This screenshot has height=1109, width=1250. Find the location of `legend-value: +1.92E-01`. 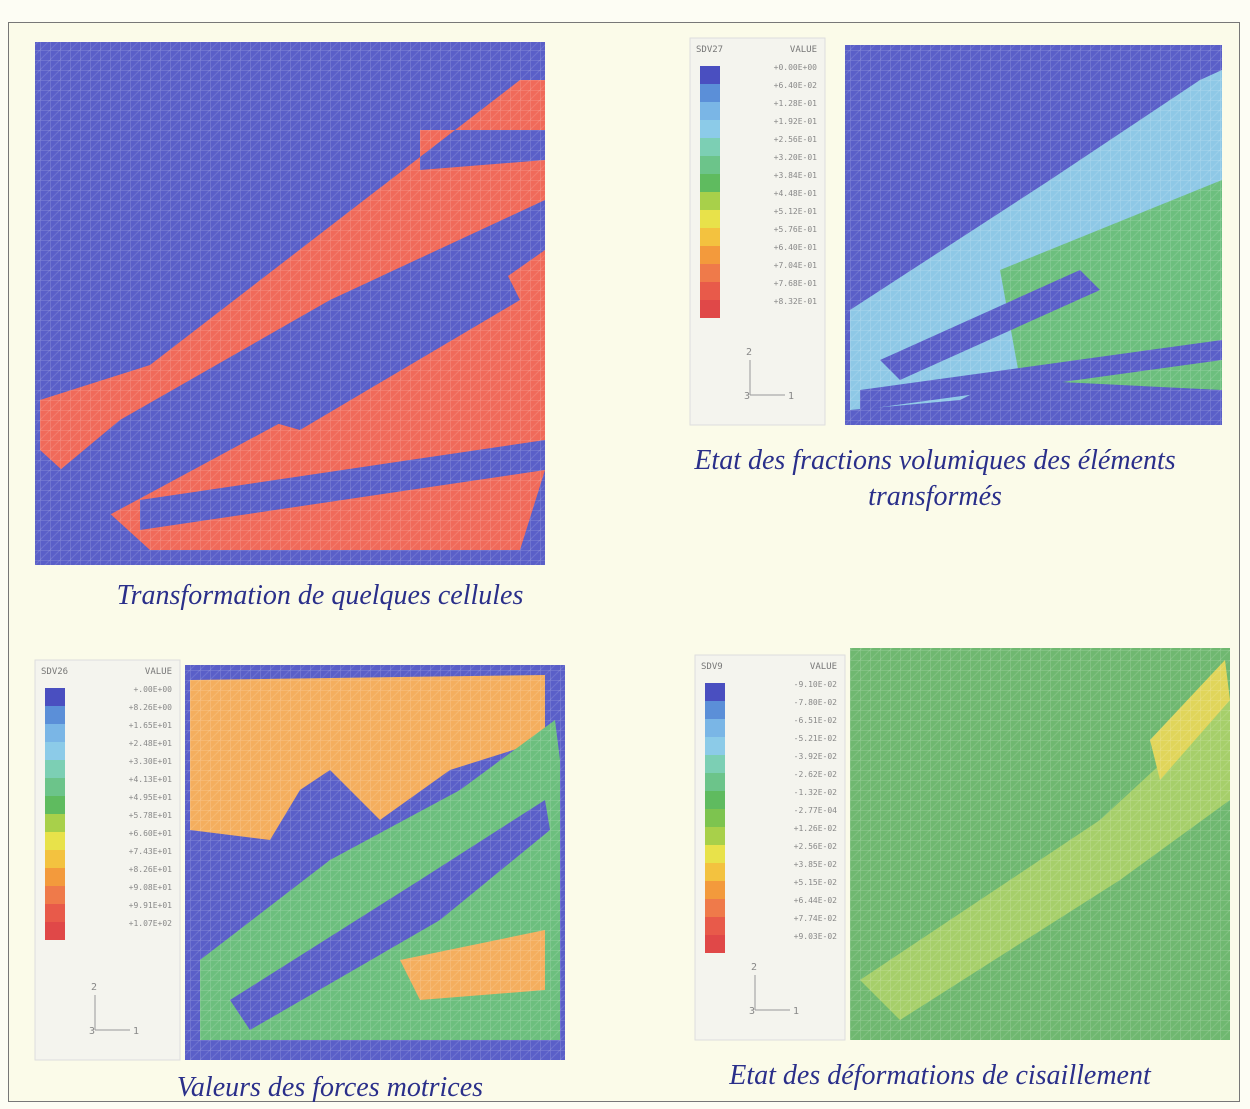

legend-value: +1.92E-01 is located at coordinates (796, 121).